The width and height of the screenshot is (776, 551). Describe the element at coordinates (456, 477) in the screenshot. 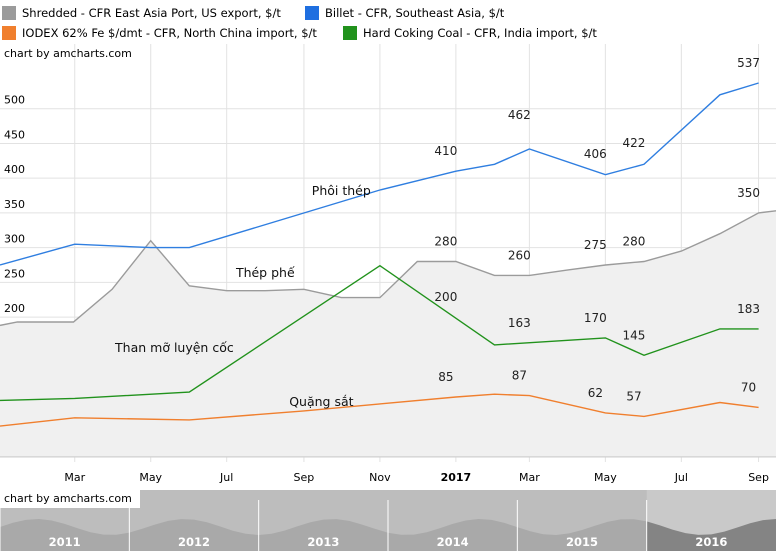

I see `x-tick-label: 2017` at that location.